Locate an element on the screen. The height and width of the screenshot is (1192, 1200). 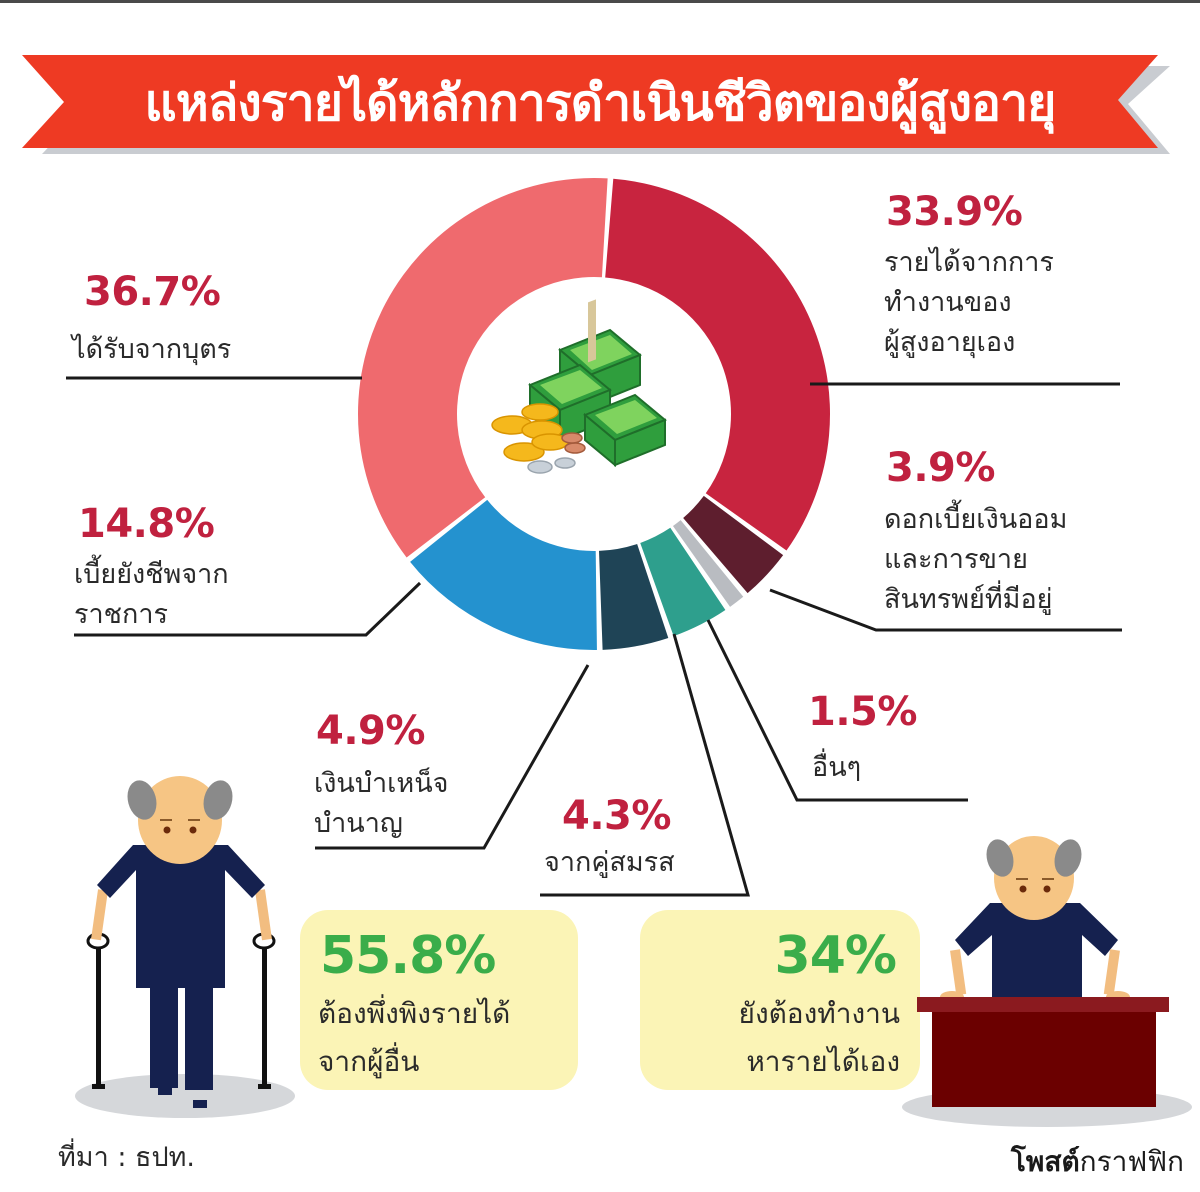
callout-working: 34% ยังต้องทำงาน หารายได้เอง is located at coordinates (780, 1000).